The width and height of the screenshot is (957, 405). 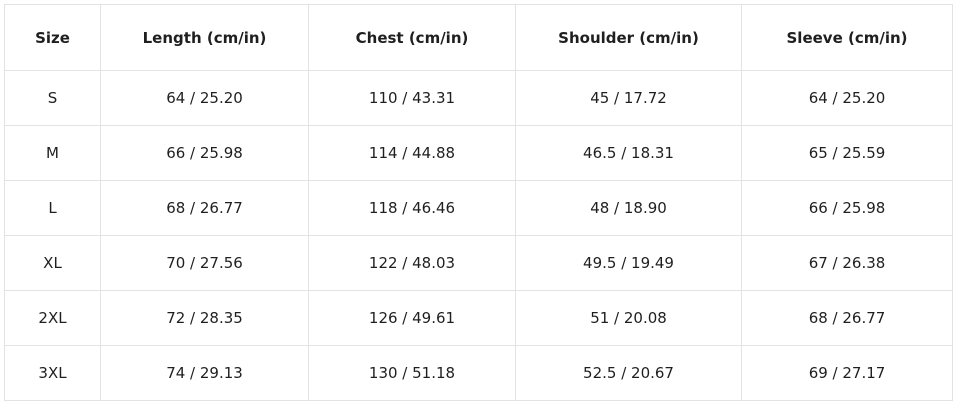 I want to click on measurement-cell: 52.5 / 20.67, so click(x=628, y=373).